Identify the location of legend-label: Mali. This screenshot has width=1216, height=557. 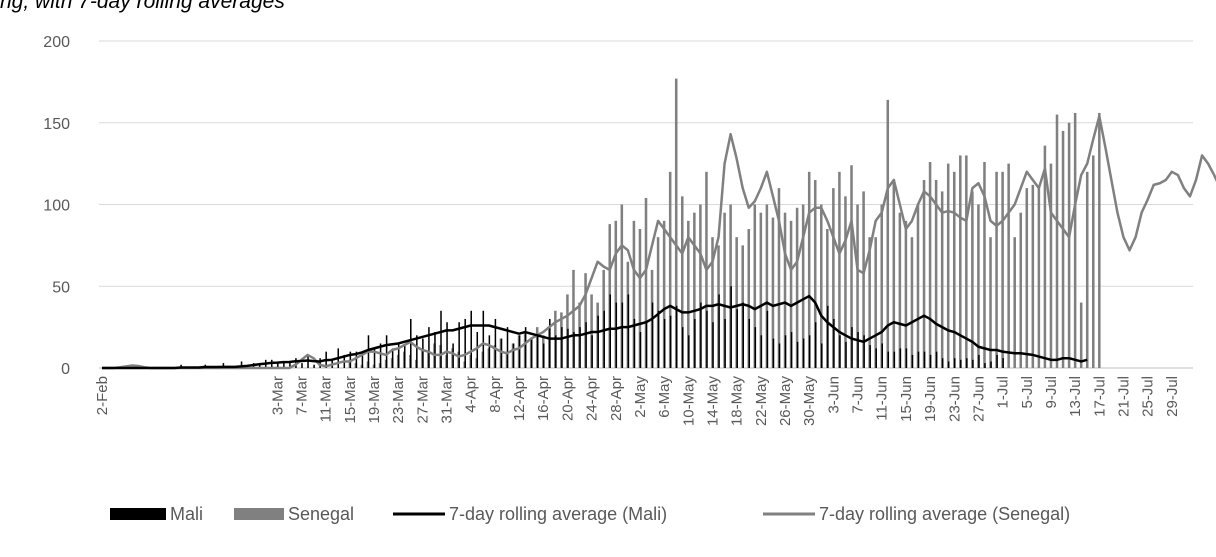
(186, 514).